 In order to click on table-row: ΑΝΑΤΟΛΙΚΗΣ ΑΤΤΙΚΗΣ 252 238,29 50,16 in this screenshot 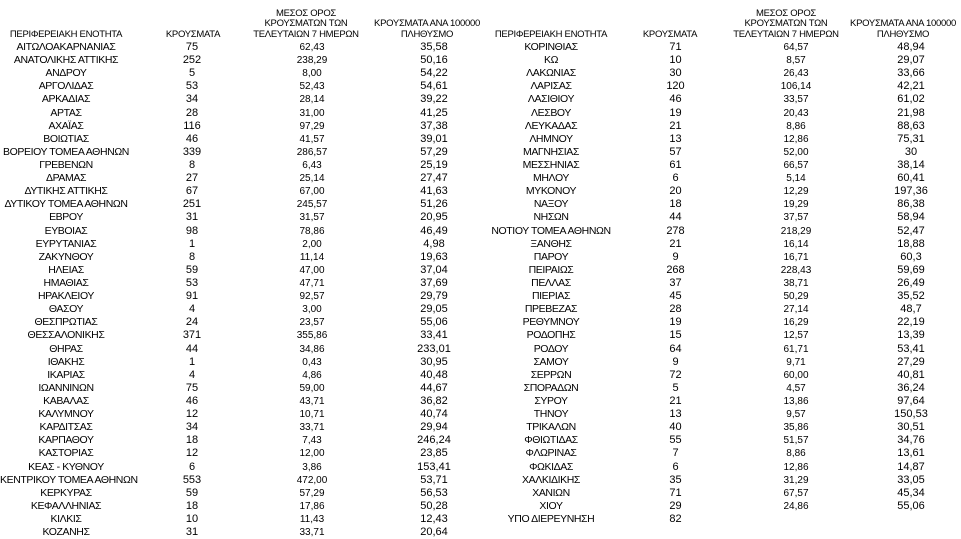, I will do `click(248, 60)`.